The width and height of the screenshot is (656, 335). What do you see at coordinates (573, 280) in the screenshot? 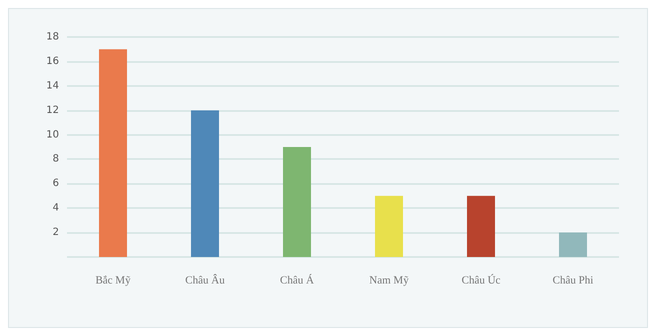
I see `x-tick-label: Châu Phi` at bounding box center [573, 280].